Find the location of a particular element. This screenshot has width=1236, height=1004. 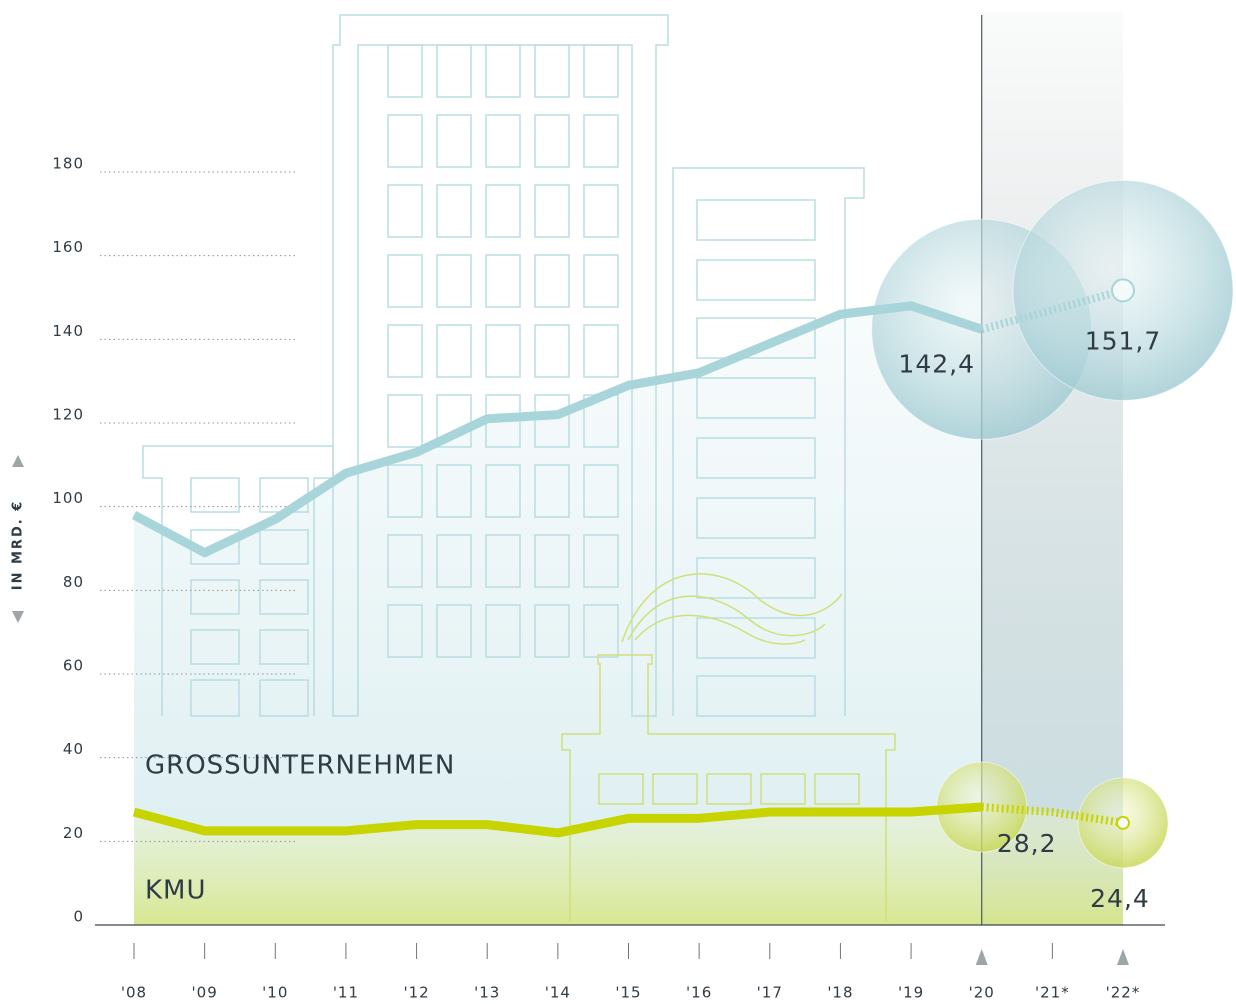

y-tick-label: 80 is located at coordinates (73, 582).